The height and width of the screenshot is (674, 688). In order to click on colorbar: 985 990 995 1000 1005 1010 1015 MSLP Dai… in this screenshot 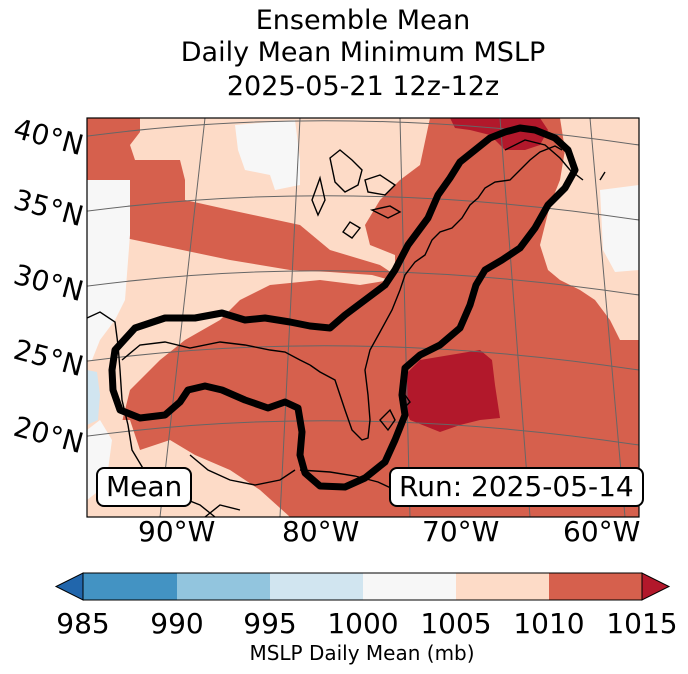, I will do `click(366, 618)`.